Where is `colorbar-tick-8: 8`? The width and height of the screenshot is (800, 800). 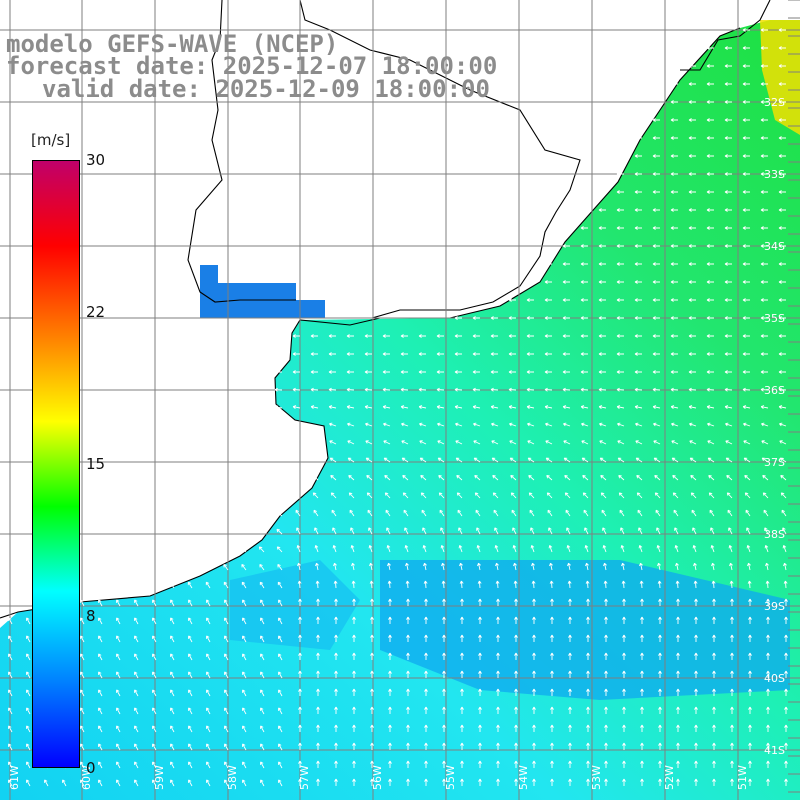
colorbar-tick-8: 8 is located at coordinates (91, 616).